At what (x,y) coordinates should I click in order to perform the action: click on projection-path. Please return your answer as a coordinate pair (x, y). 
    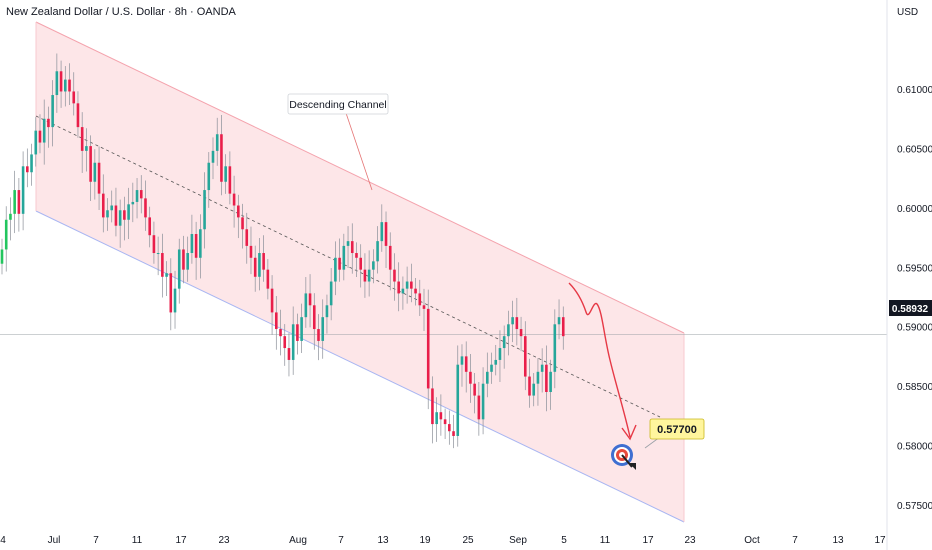
    Looking at the image, I should click on (599, 360).